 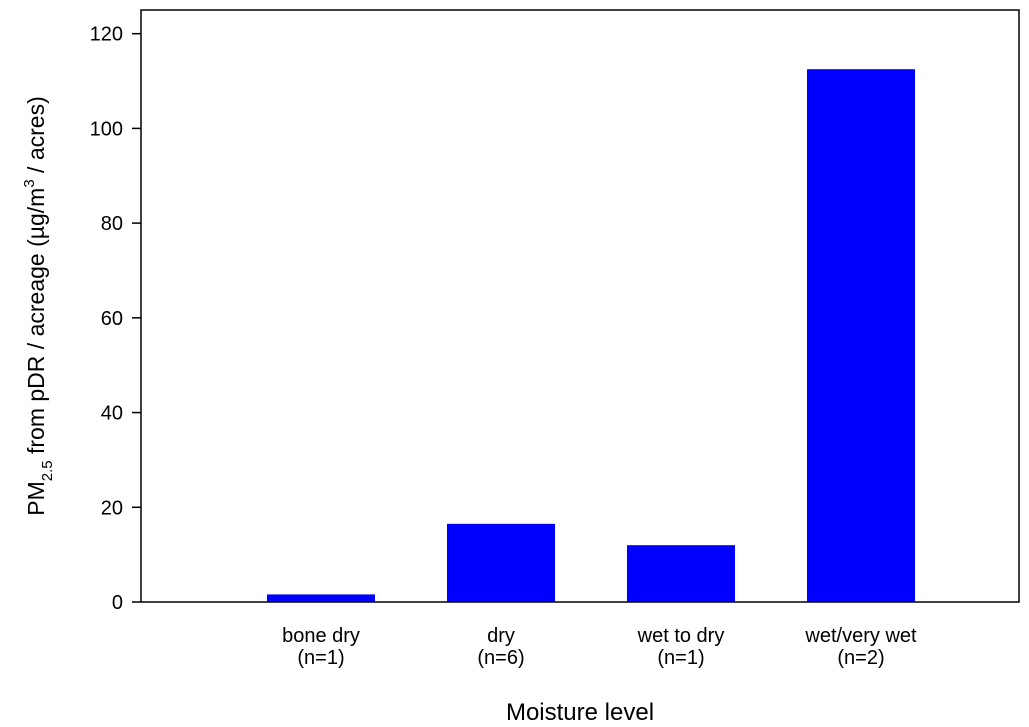 I want to click on y-tick-label: 40, so click(x=112, y=414).